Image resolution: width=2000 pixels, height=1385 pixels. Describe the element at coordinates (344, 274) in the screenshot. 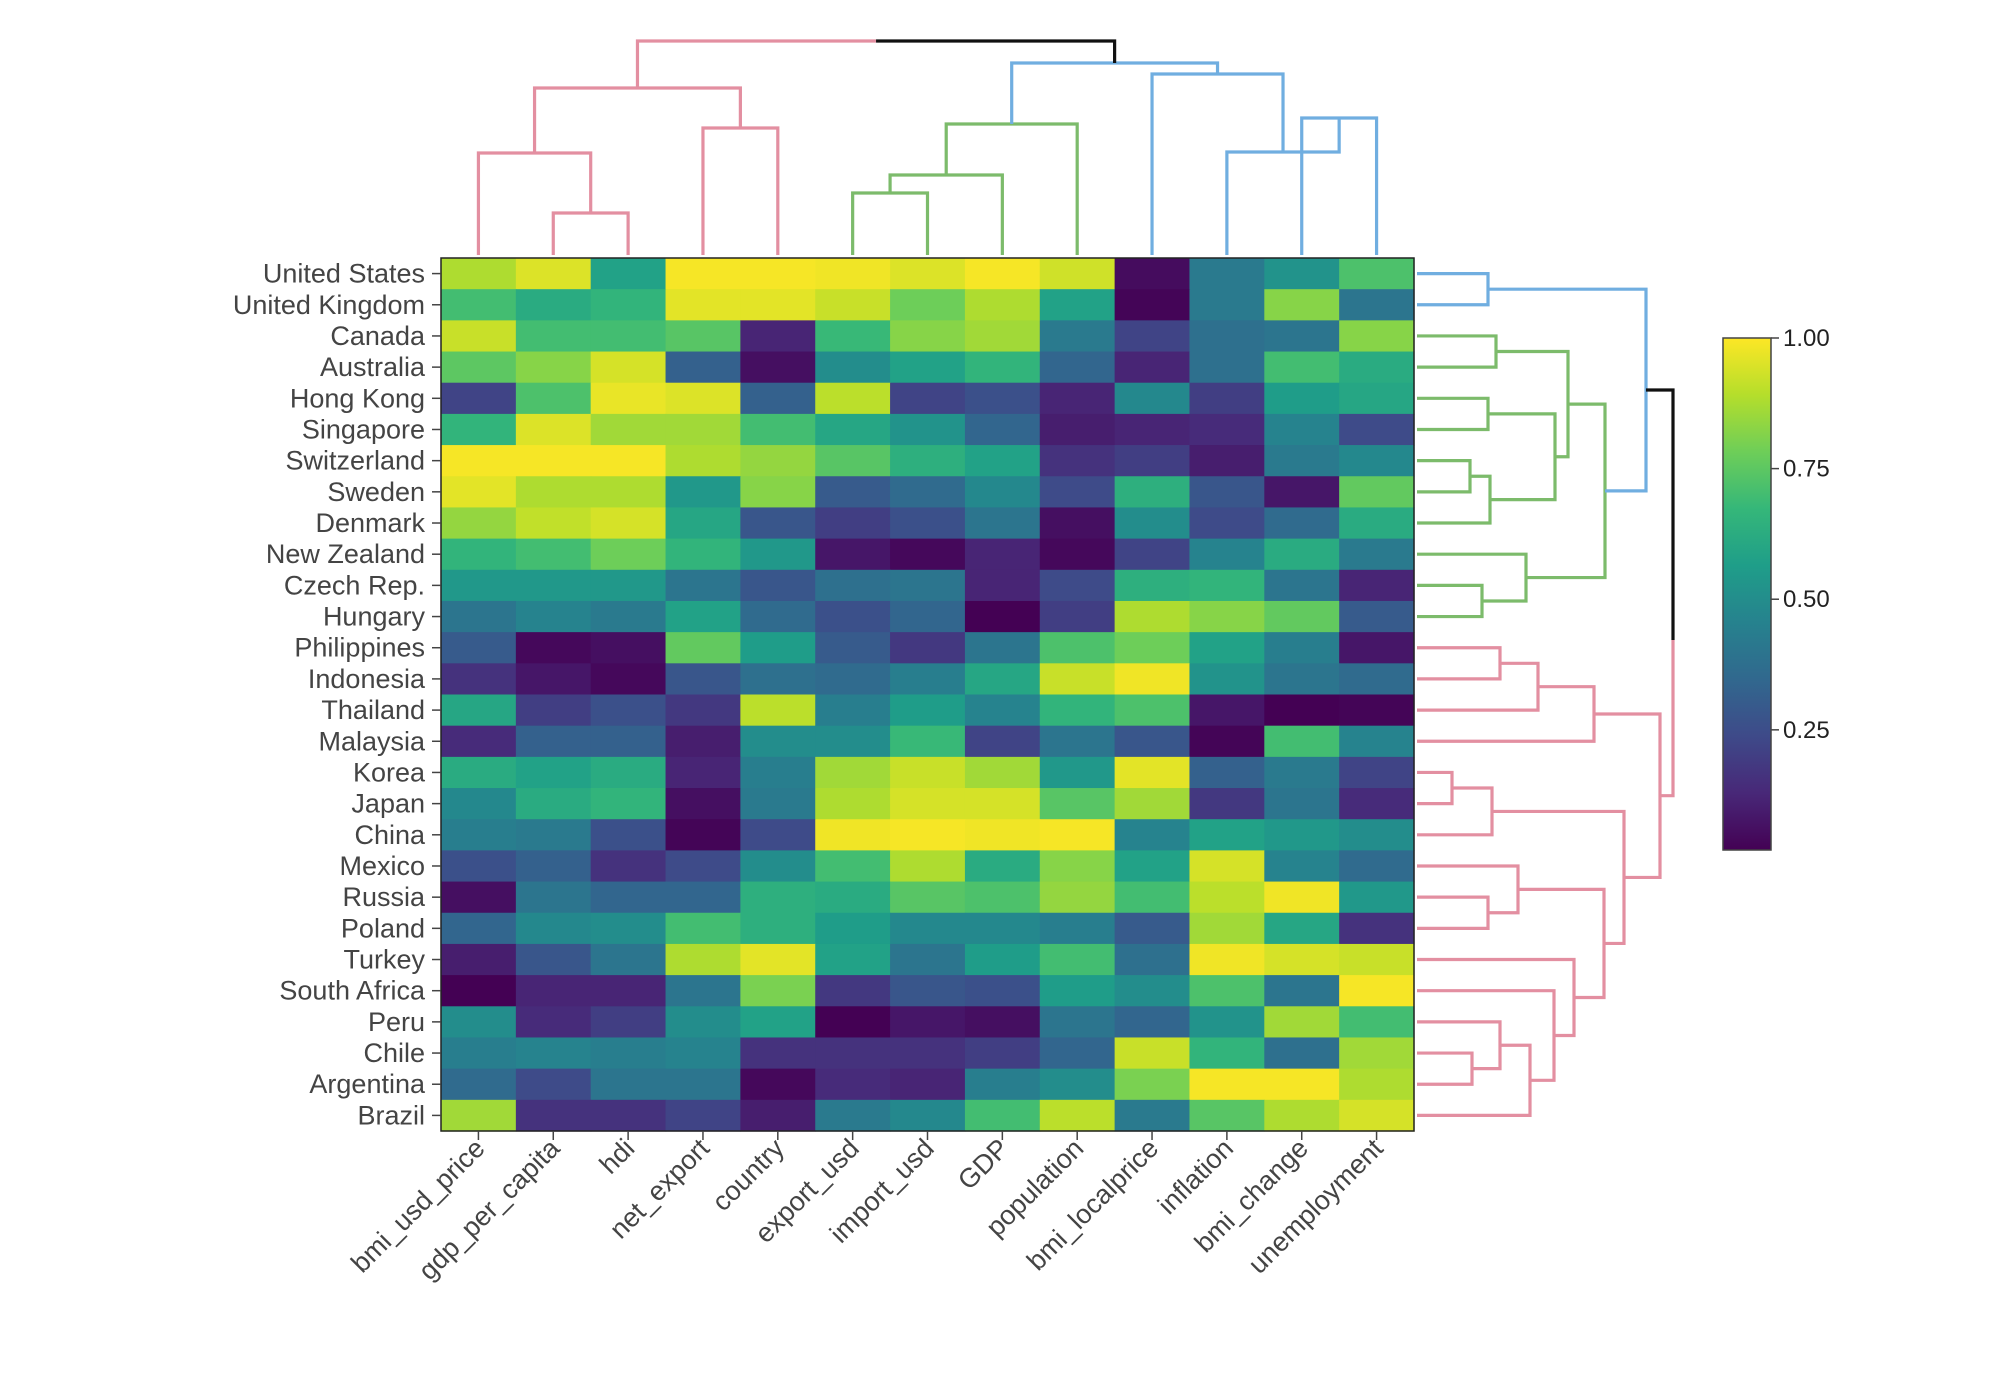

I see `row-label: United States` at that location.